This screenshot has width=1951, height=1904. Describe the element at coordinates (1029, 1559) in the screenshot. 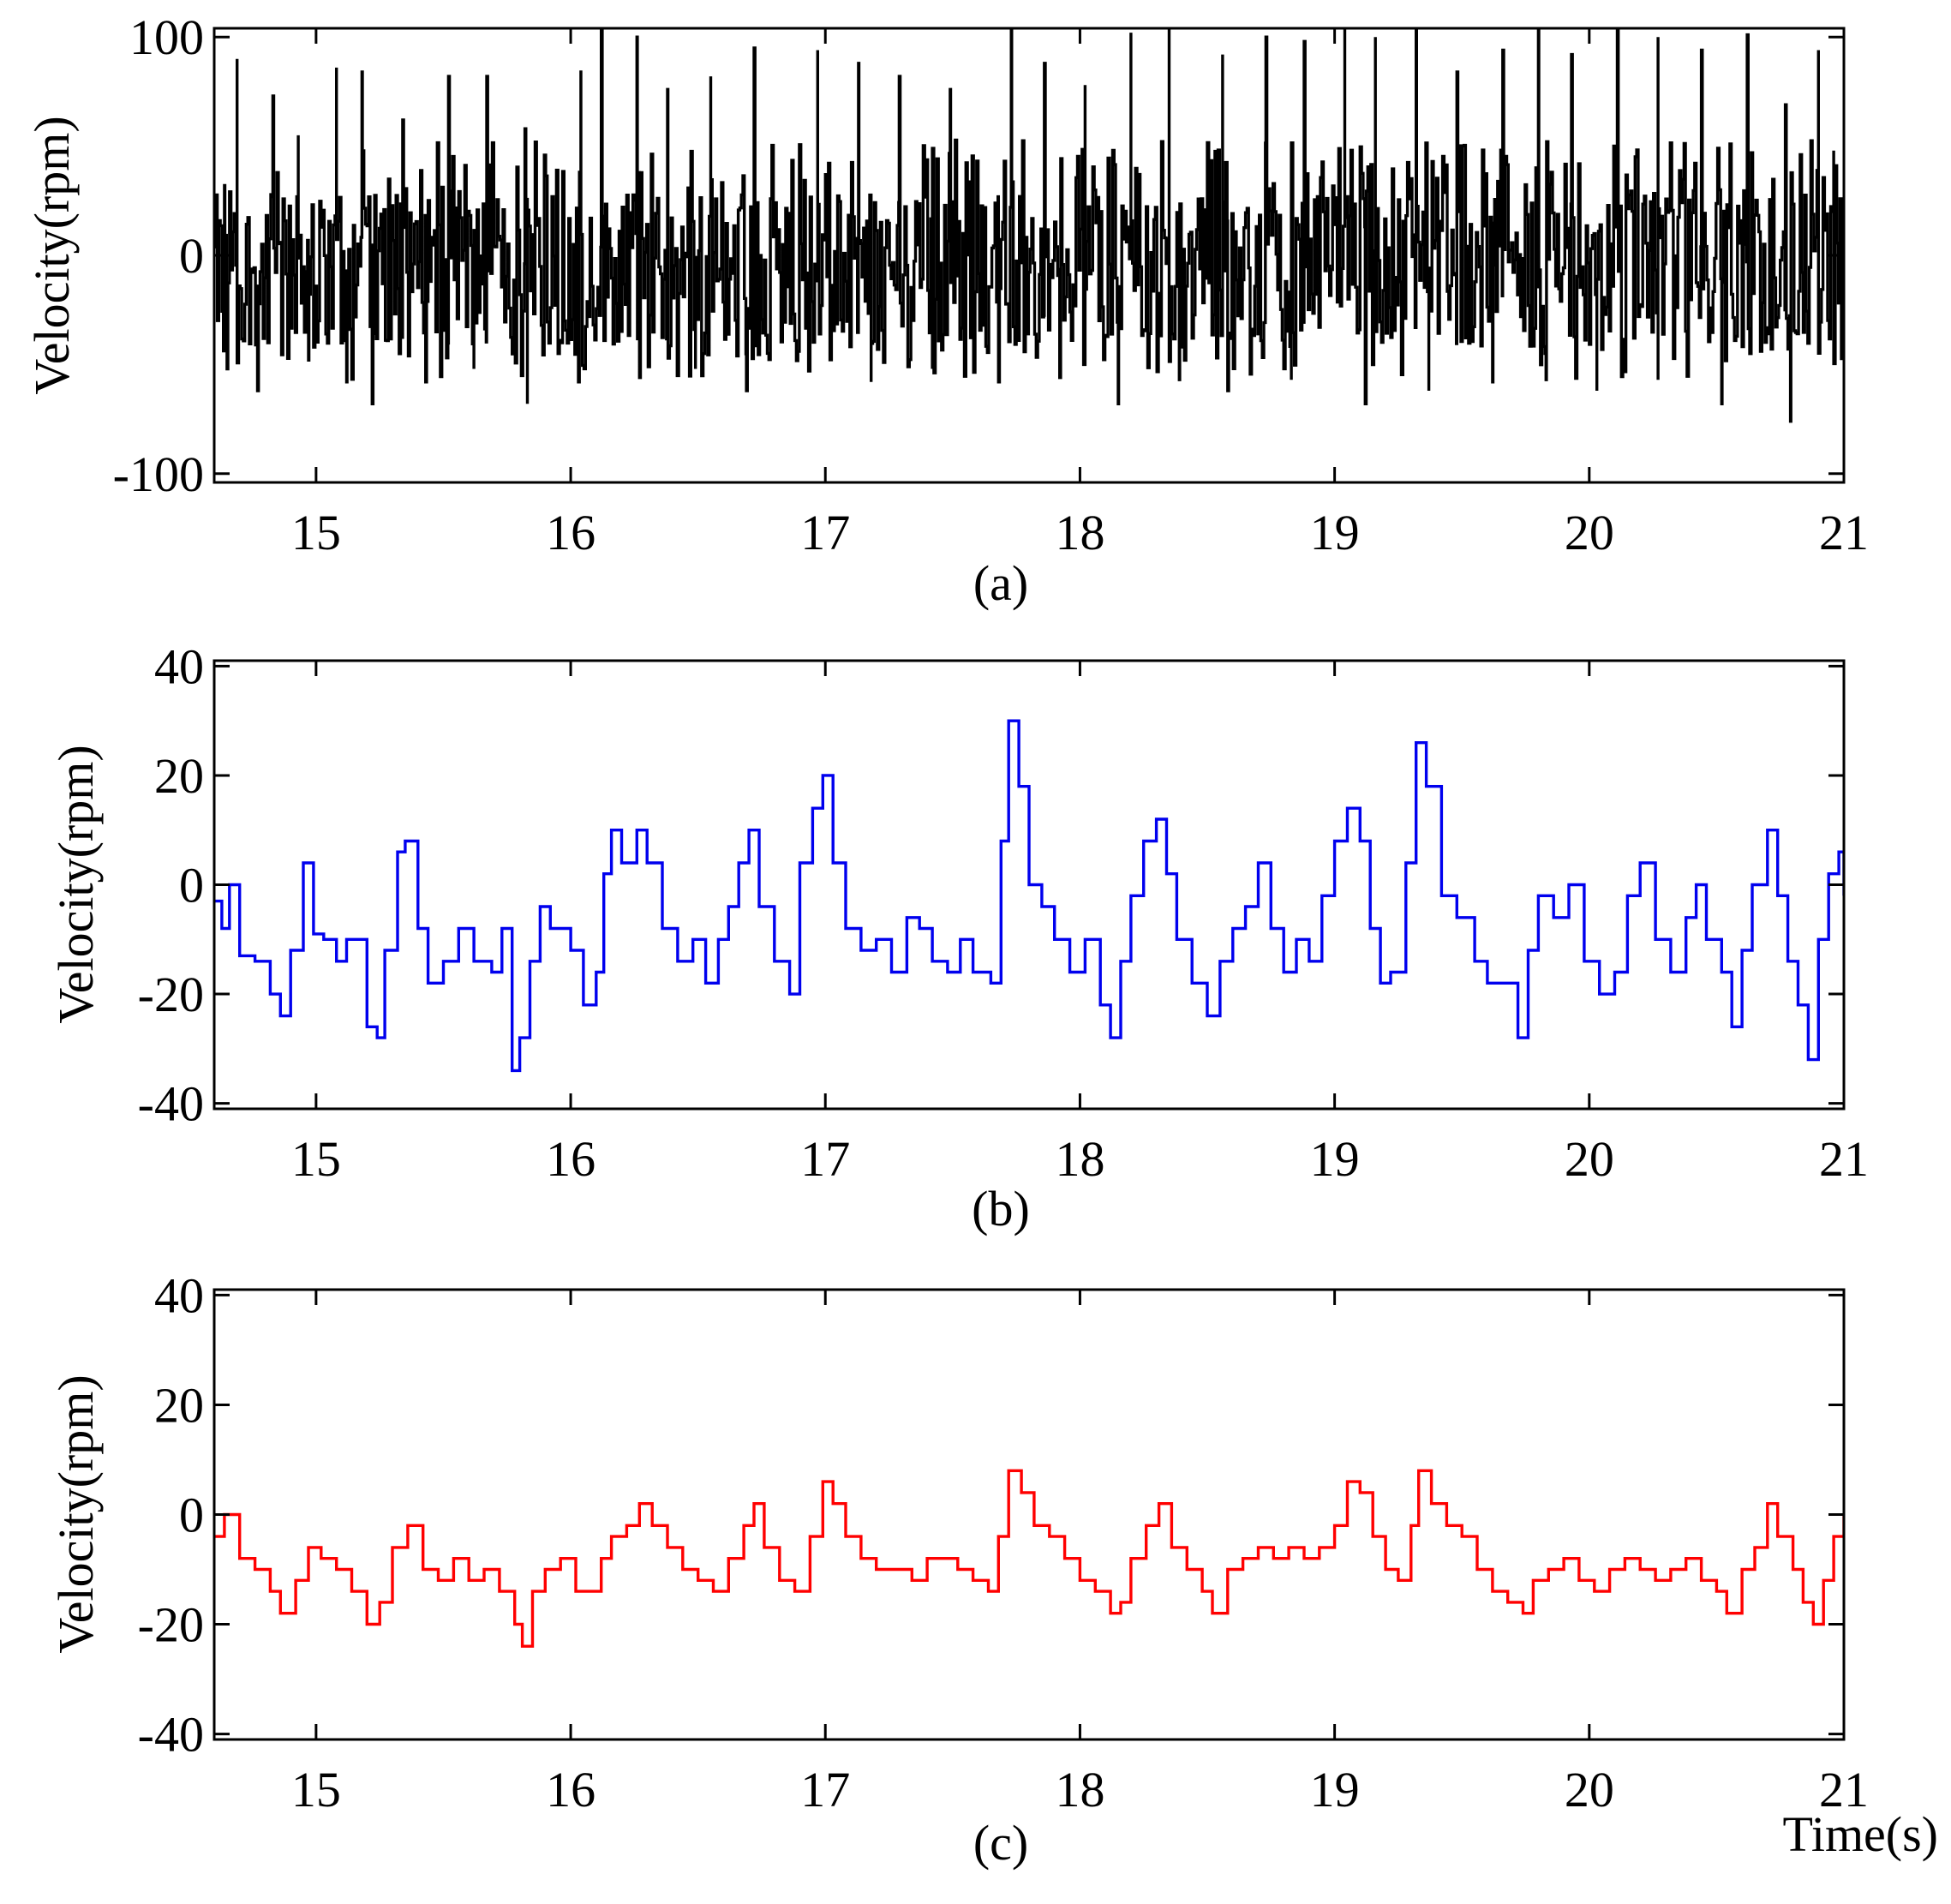

I see `series-line-c` at that location.